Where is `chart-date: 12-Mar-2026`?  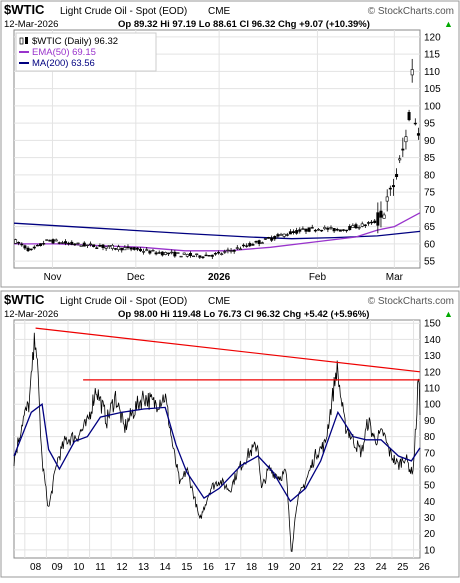
chart-date: 12-Mar-2026 is located at coordinates (31, 314).